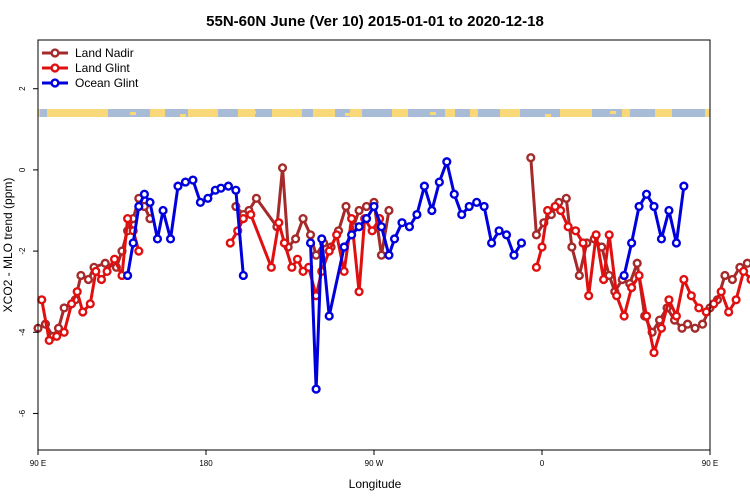 The width and height of the screenshot is (750, 500). What do you see at coordinates (107, 83) in the screenshot?
I see `legend-label: Ocean Glint` at bounding box center [107, 83].